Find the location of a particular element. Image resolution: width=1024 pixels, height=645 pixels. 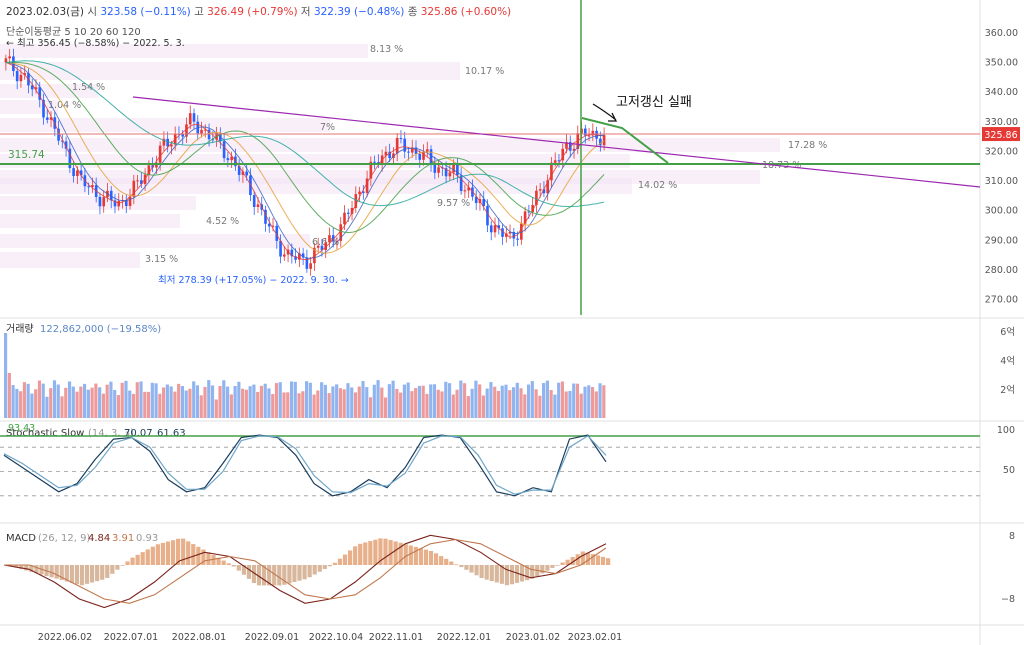

stoch-tick-label: 50 is located at coordinates (1009, 470).